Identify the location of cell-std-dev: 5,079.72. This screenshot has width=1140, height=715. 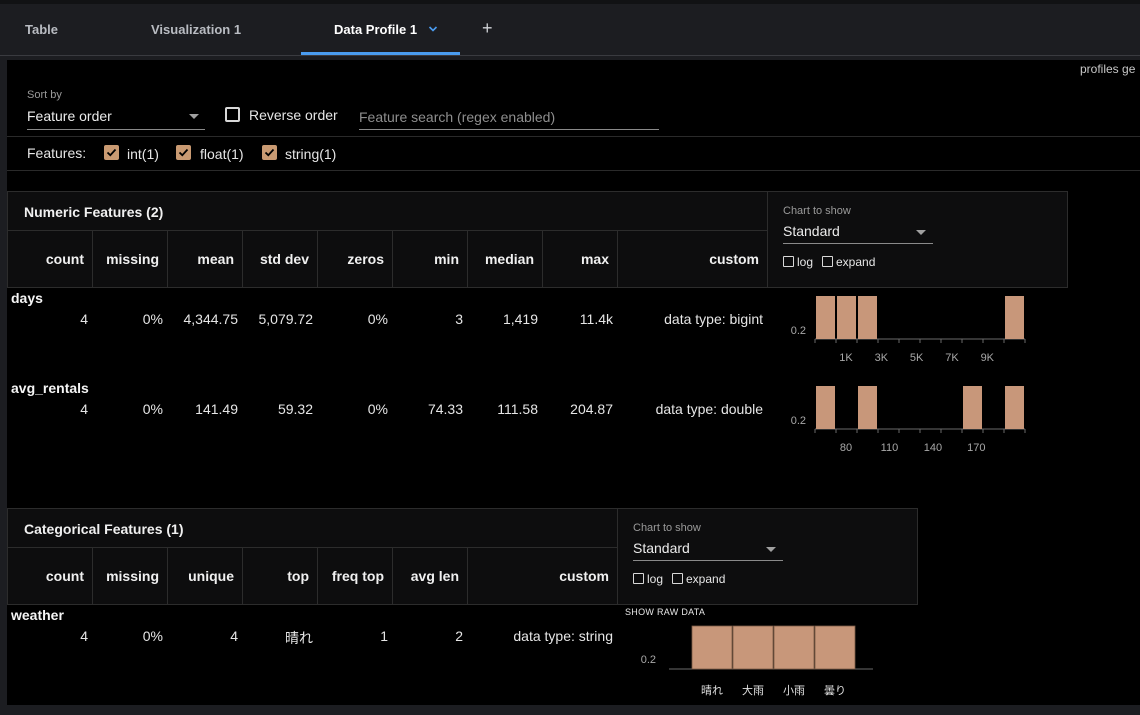
(286, 319).